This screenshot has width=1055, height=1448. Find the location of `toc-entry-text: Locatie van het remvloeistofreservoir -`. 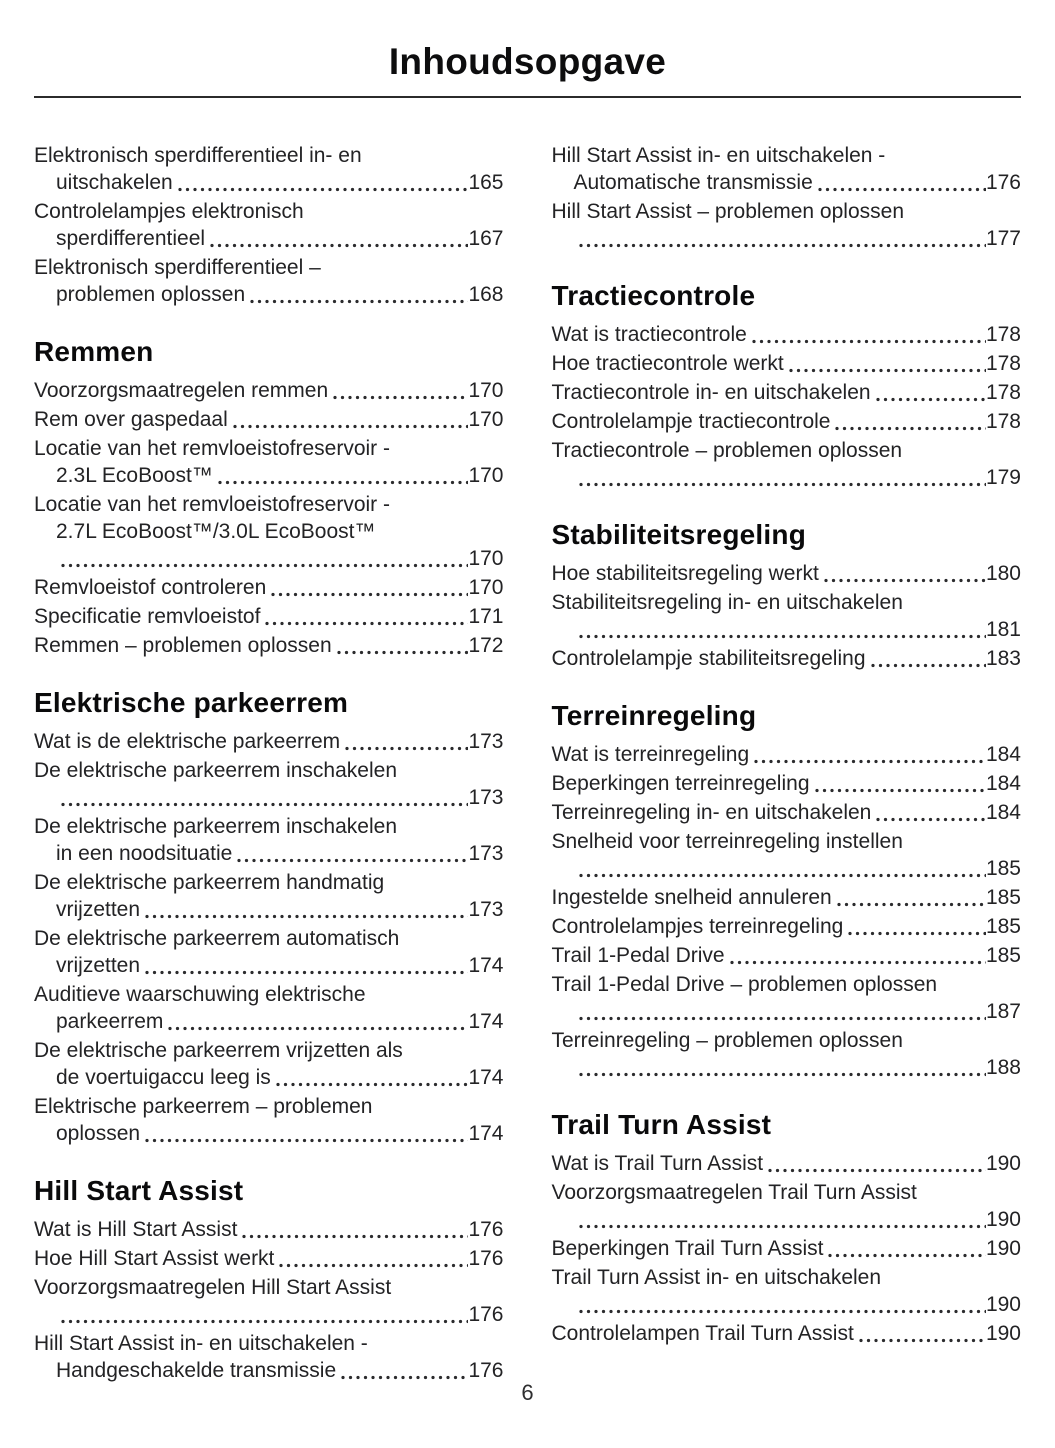

toc-entry-text: Locatie van het remvloeistofreservoir - is located at coordinates (212, 504).